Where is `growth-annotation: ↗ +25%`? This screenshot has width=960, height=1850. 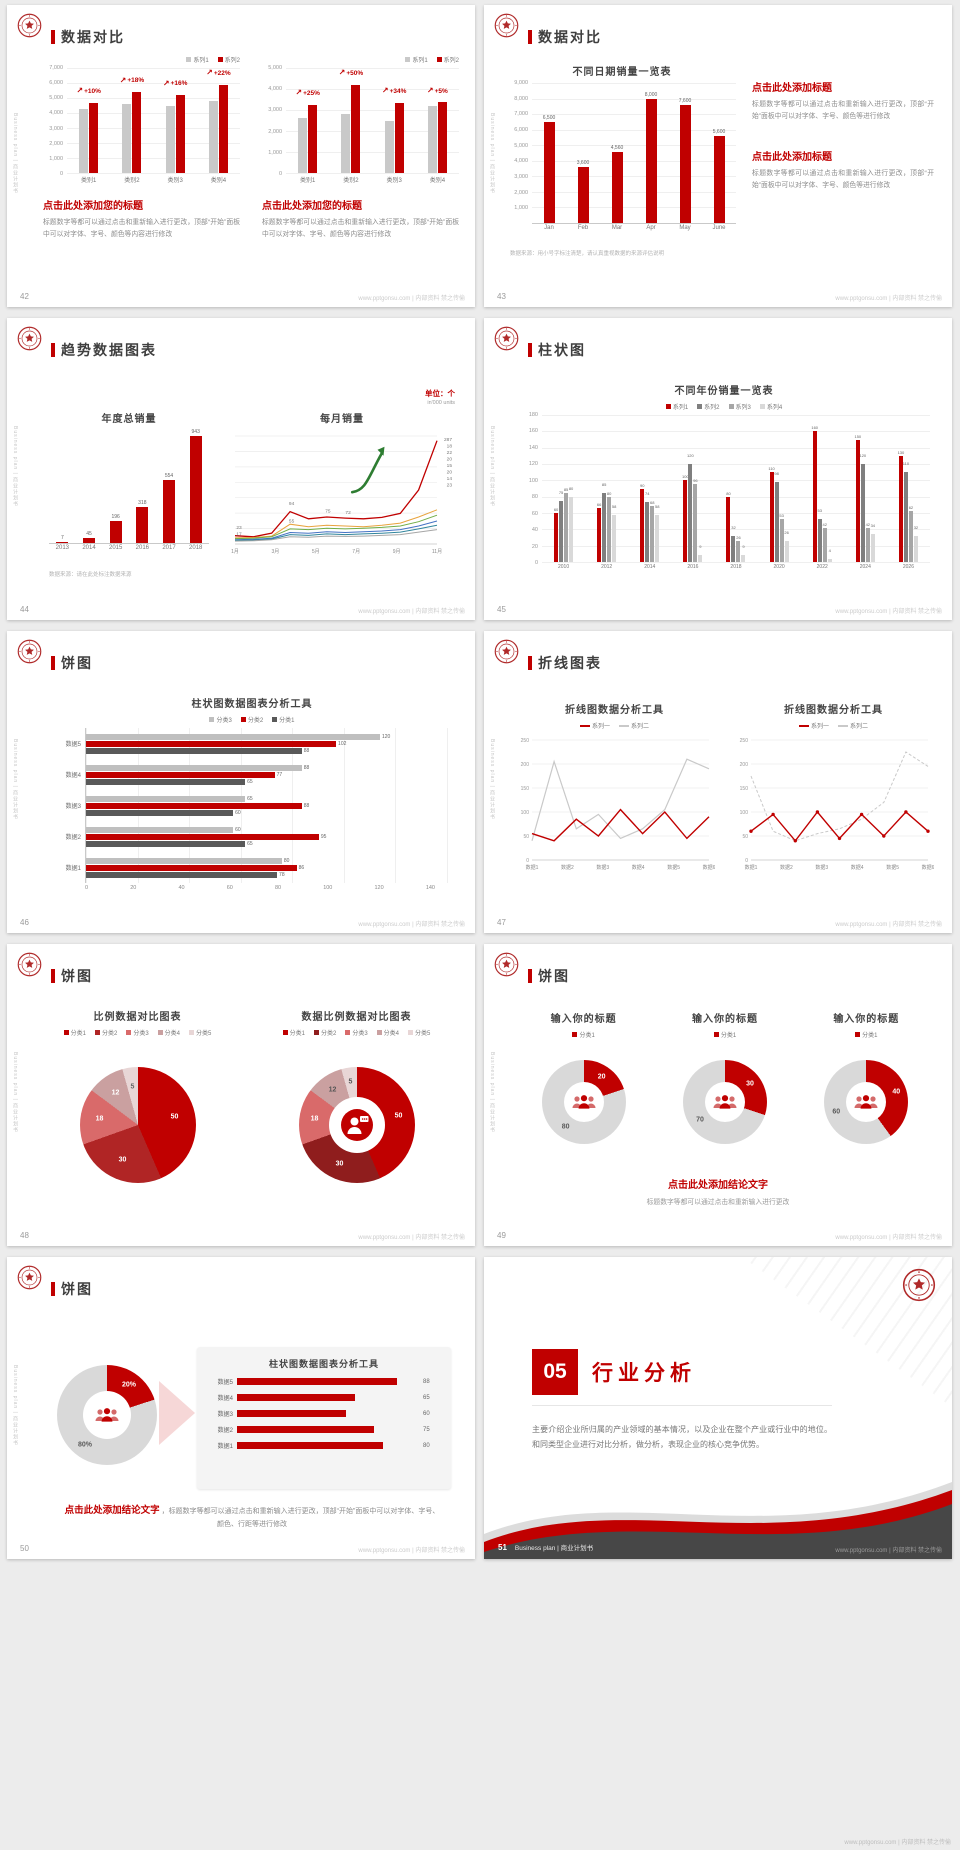
growth-annotation: ↗ +25% is located at coordinates (307, 93).